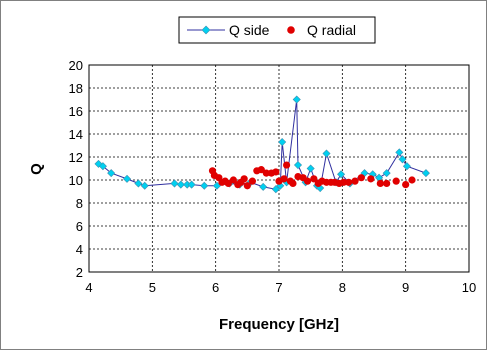  I want to click on y-tick-label: 20, so click(76, 65).